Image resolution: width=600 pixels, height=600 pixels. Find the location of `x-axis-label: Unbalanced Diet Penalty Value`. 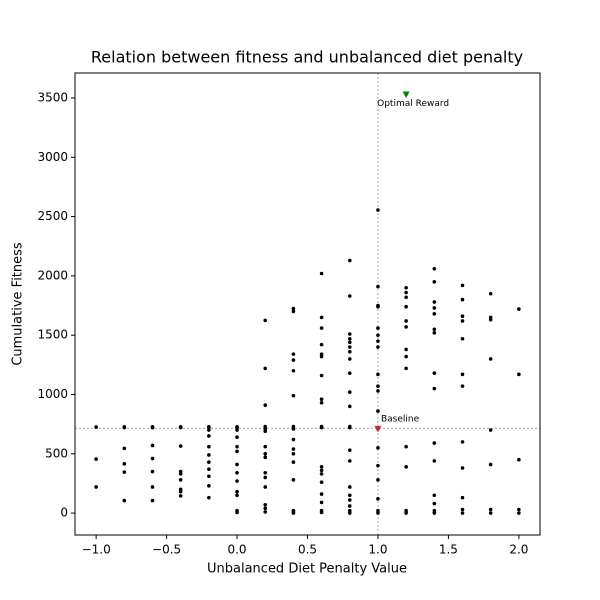

x-axis-label: Unbalanced Diet Penalty Value is located at coordinates (307, 569).